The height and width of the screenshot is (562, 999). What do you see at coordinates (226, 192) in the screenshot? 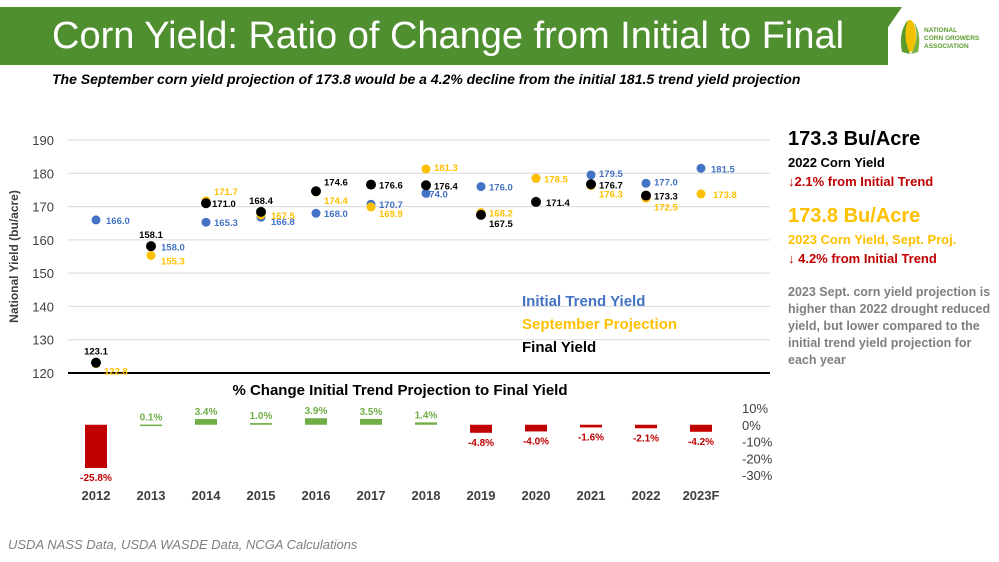
I see `data-label: 171.7` at bounding box center [226, 192].